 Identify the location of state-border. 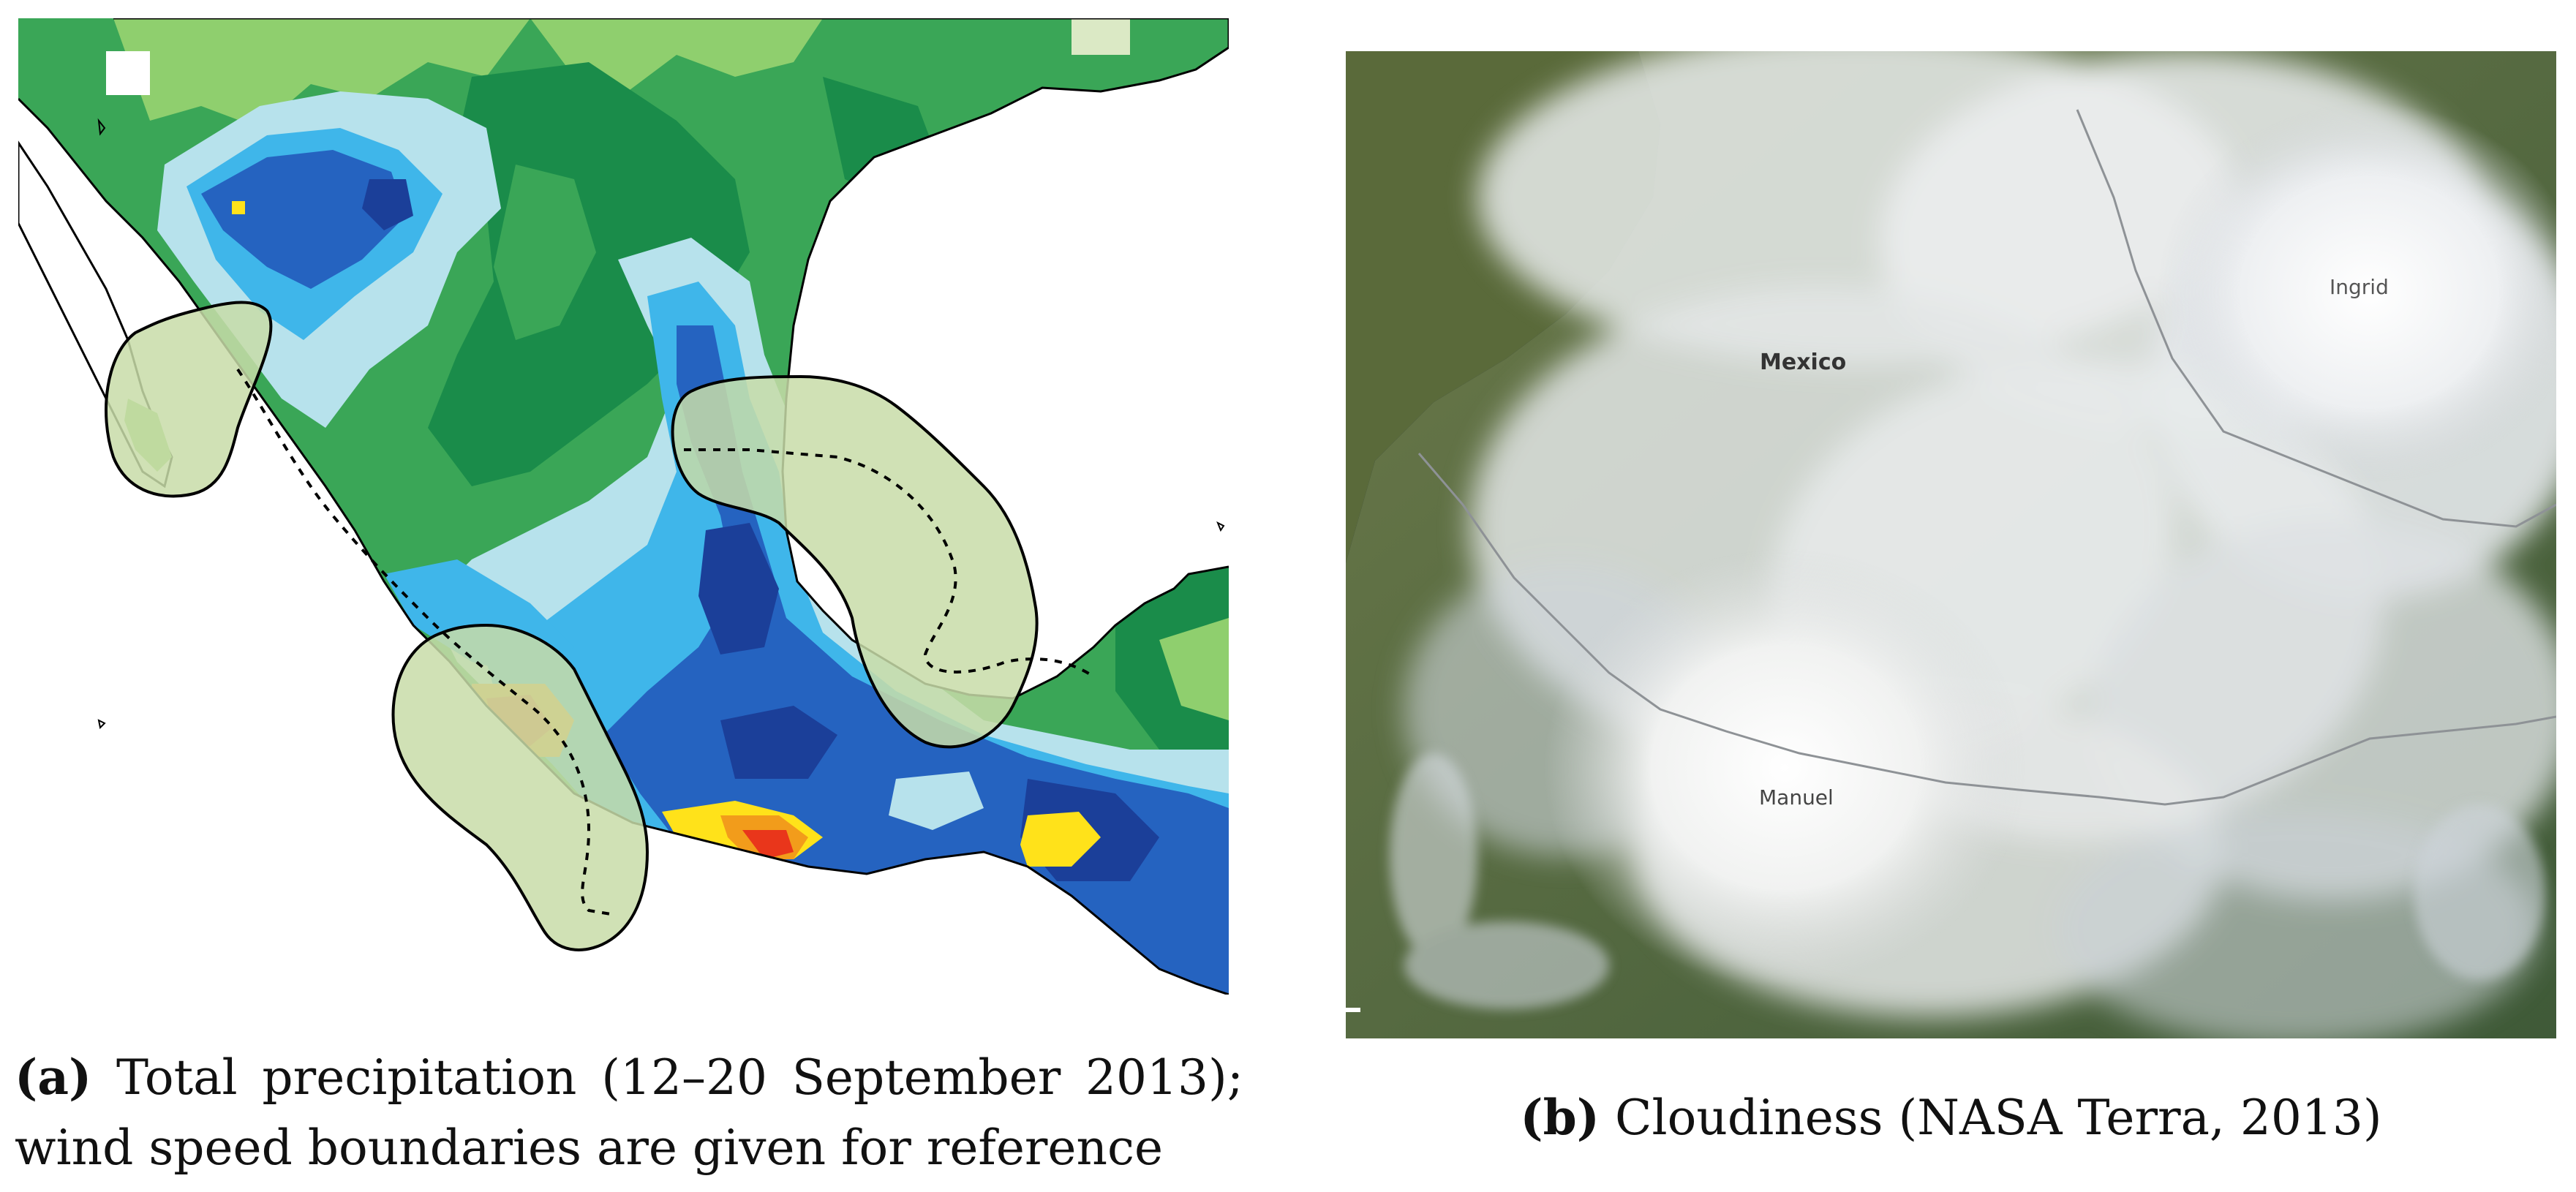
(2316, 318).